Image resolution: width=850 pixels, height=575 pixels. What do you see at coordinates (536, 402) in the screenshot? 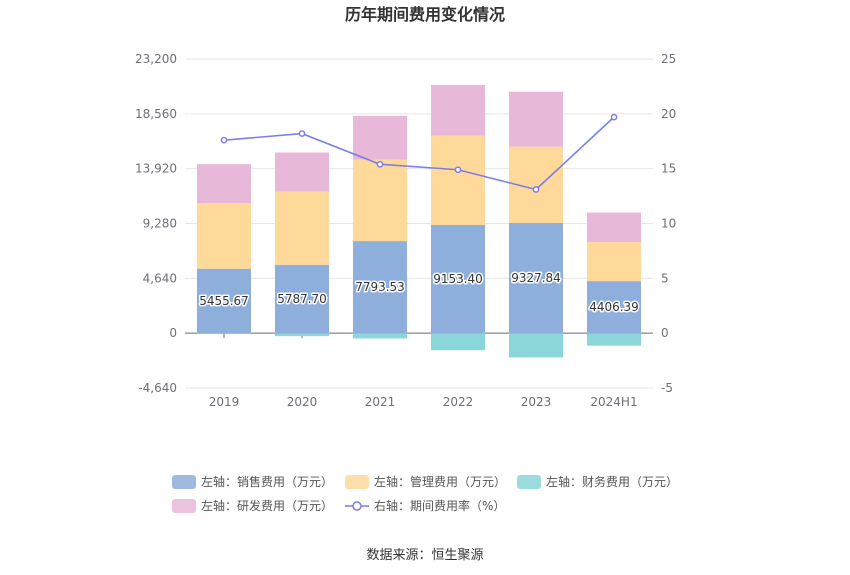
I see `x-axis-tick-label: 2023` at bounding box center [536, 402].